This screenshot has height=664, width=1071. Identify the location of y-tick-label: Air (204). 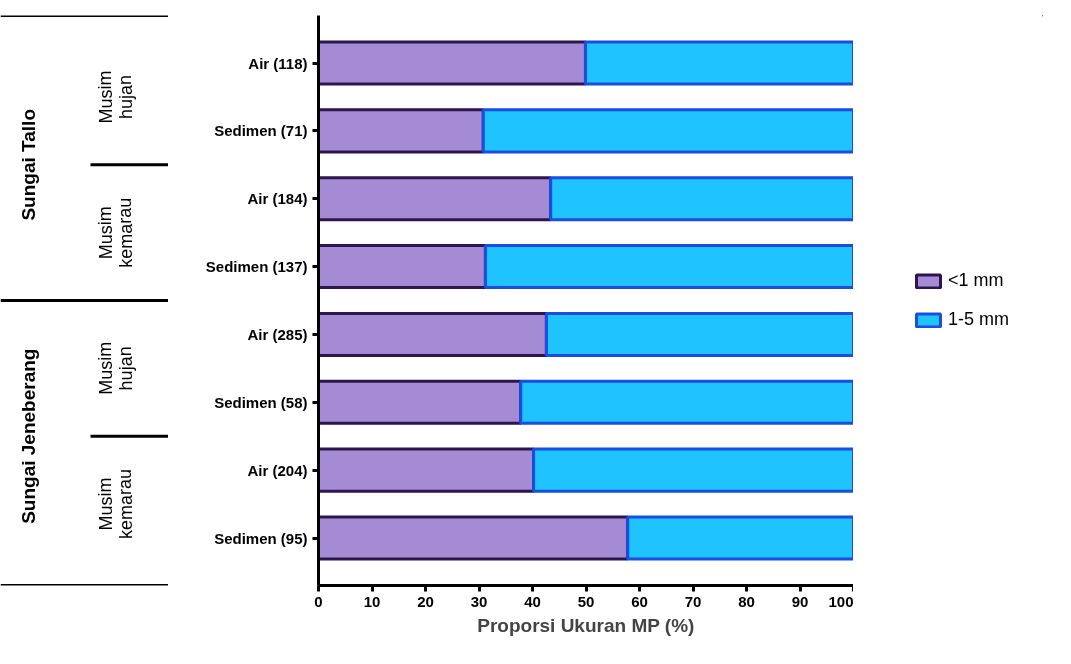
(277, 470).